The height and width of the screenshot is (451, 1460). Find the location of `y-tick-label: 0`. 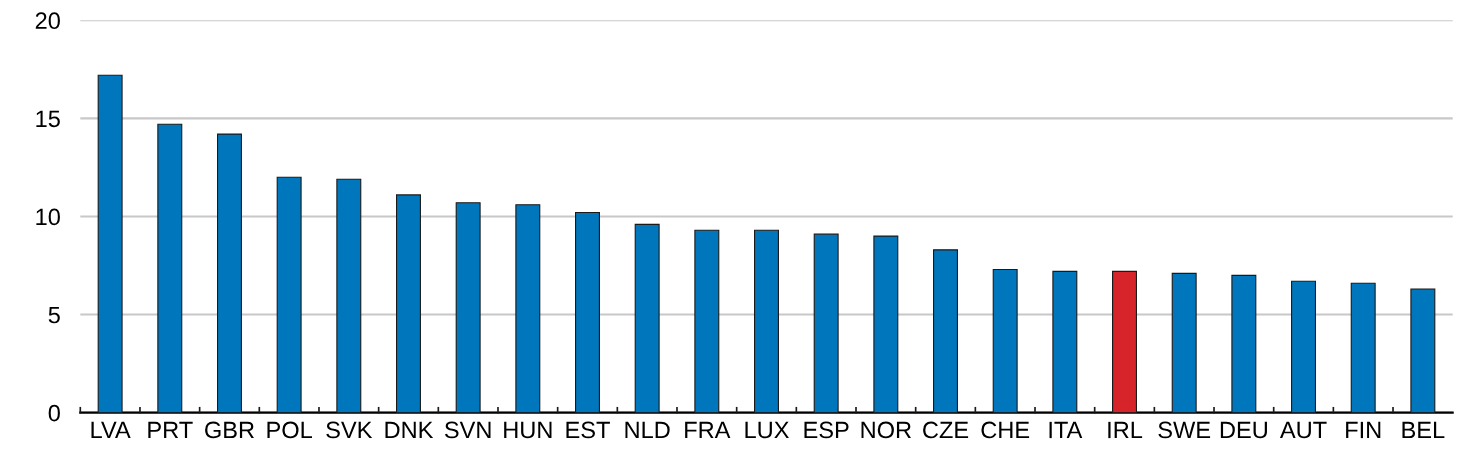

y-tick-label: 0 is located at coordinates (54, 413).